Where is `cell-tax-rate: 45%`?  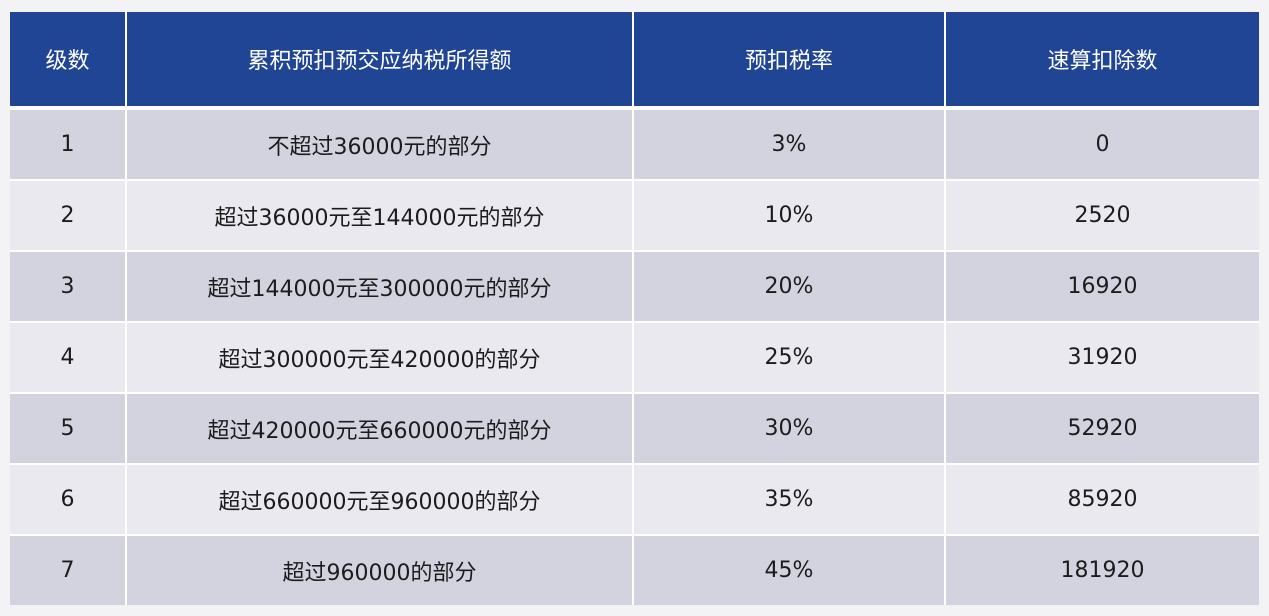
cell-tax-rate: 45% is located at coordinates (789, 570).